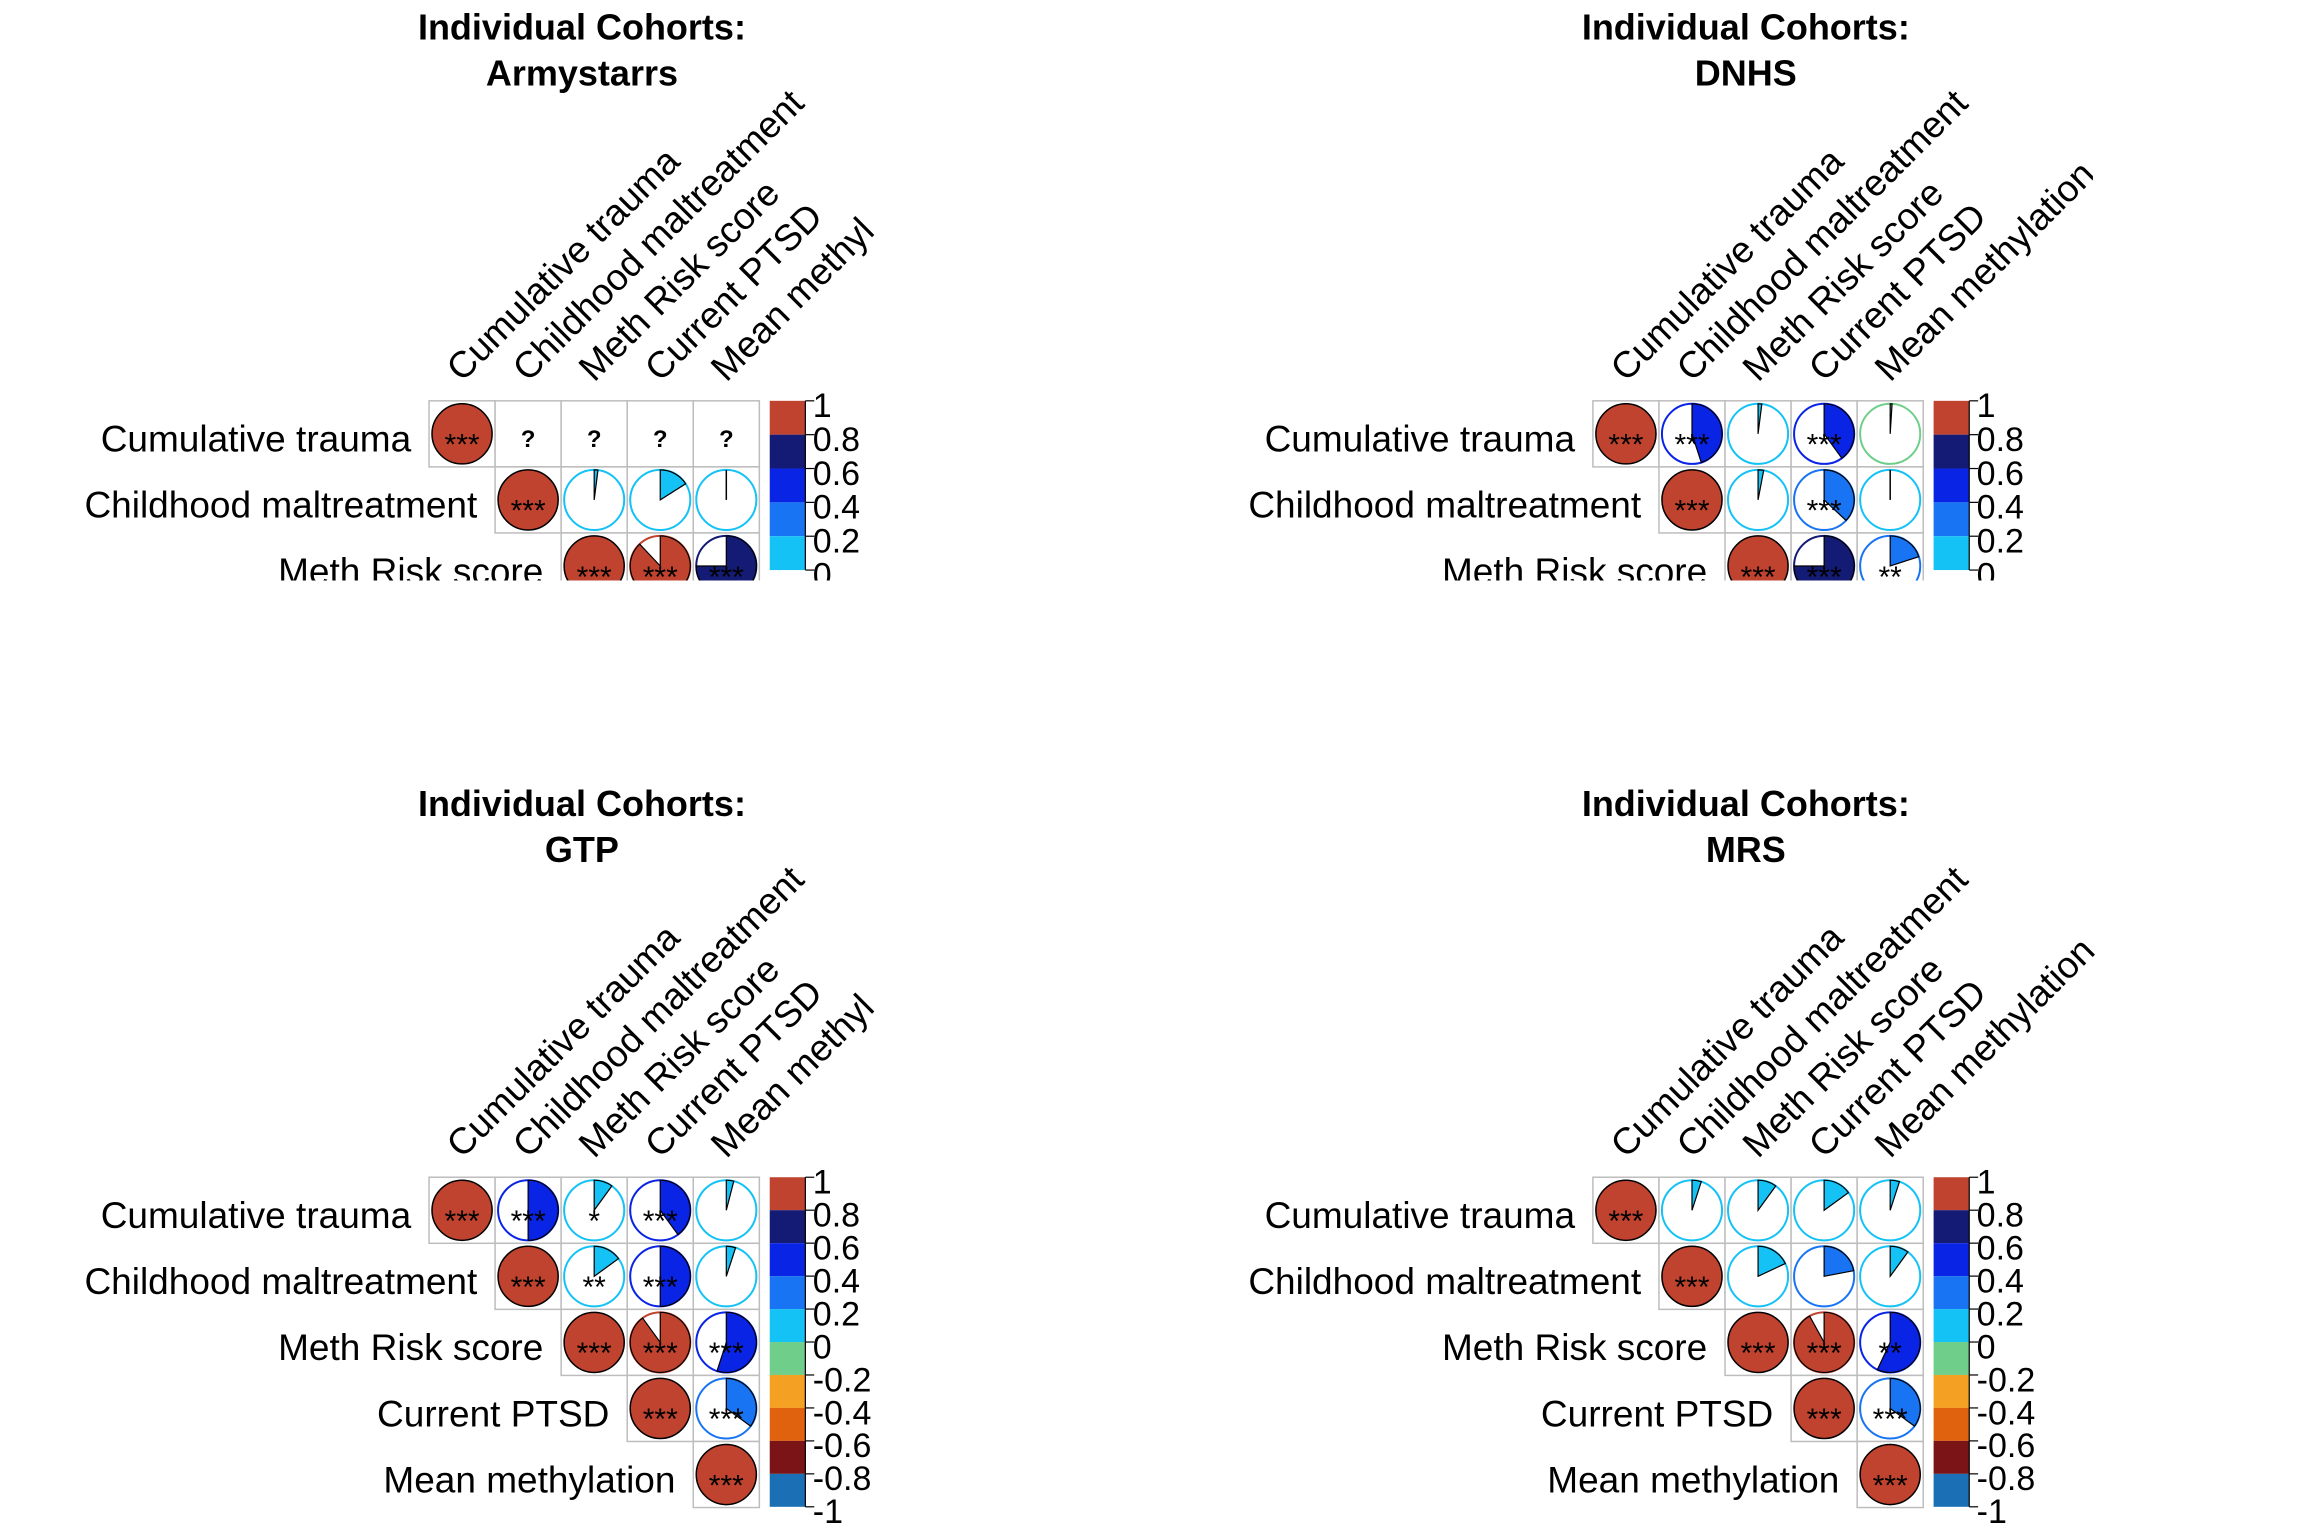 This screenshot has width=2304, height=1536. I want to click on legend-tick-label: 0.4, so click(2000, 1281).